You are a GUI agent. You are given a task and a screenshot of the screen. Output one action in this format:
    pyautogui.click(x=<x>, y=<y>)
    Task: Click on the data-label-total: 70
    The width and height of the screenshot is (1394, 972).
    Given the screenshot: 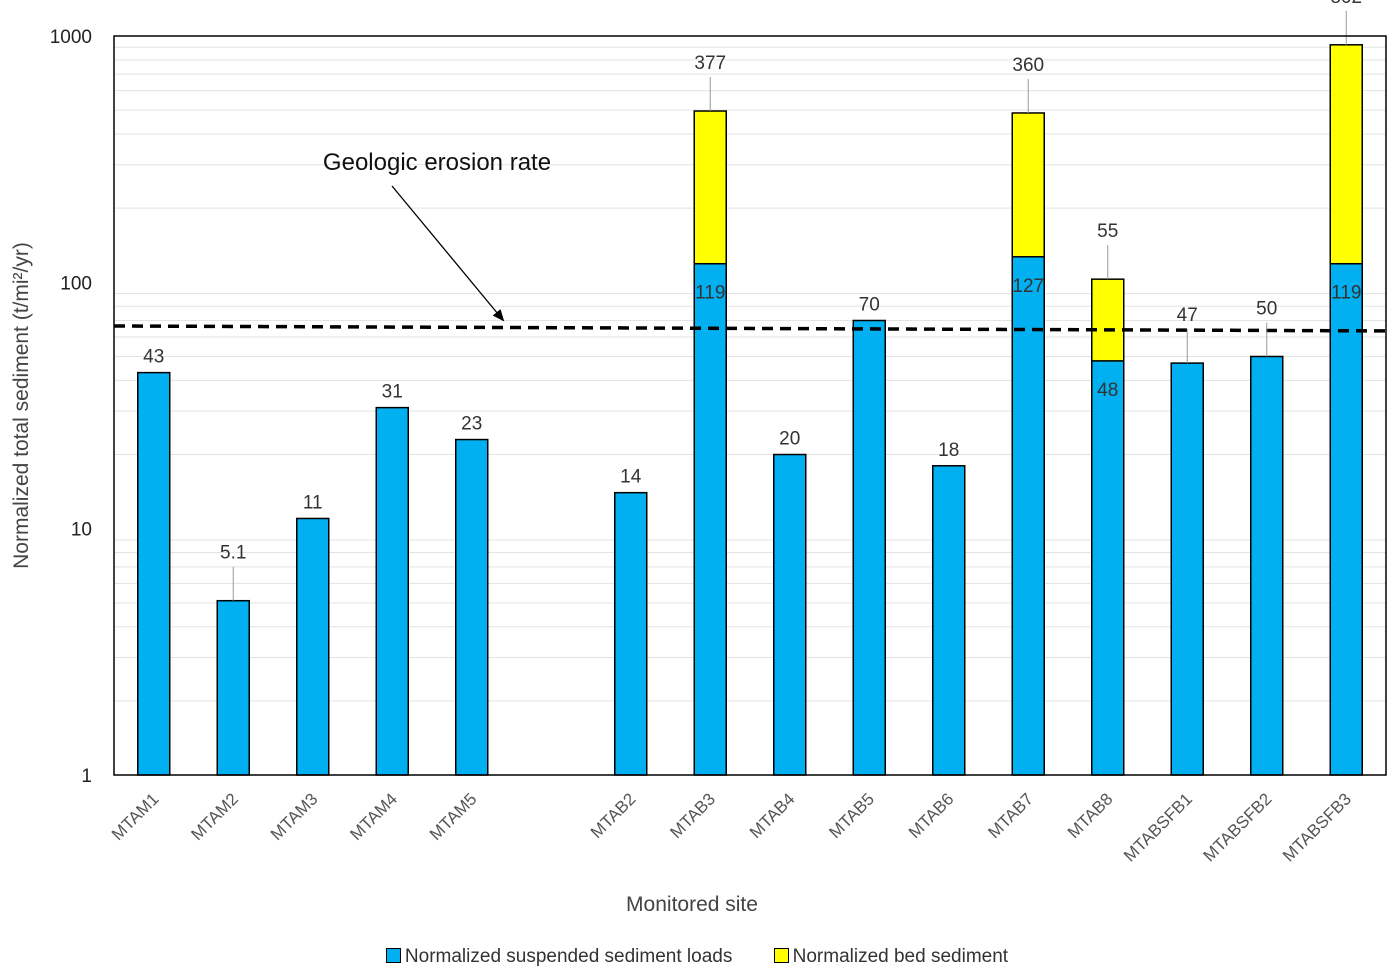 What is the action you would take?
    pyautogui.click(x=869, y=304)
    